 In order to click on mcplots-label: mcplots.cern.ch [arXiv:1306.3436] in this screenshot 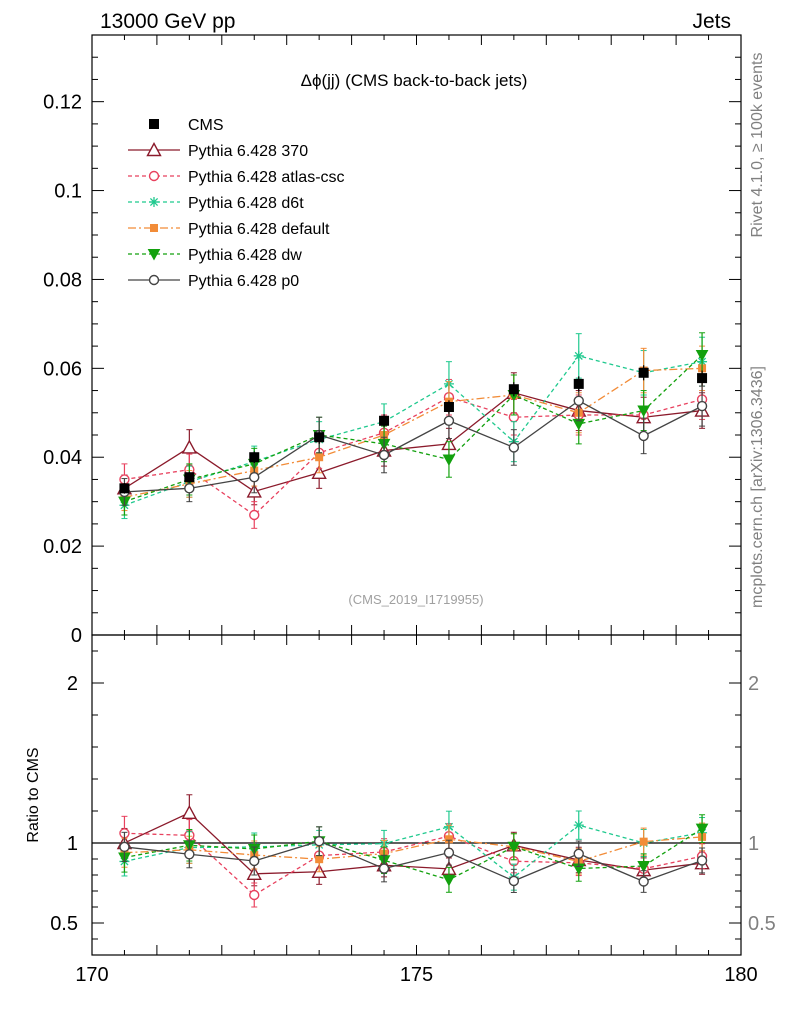, I will do `click(757, 487)`.